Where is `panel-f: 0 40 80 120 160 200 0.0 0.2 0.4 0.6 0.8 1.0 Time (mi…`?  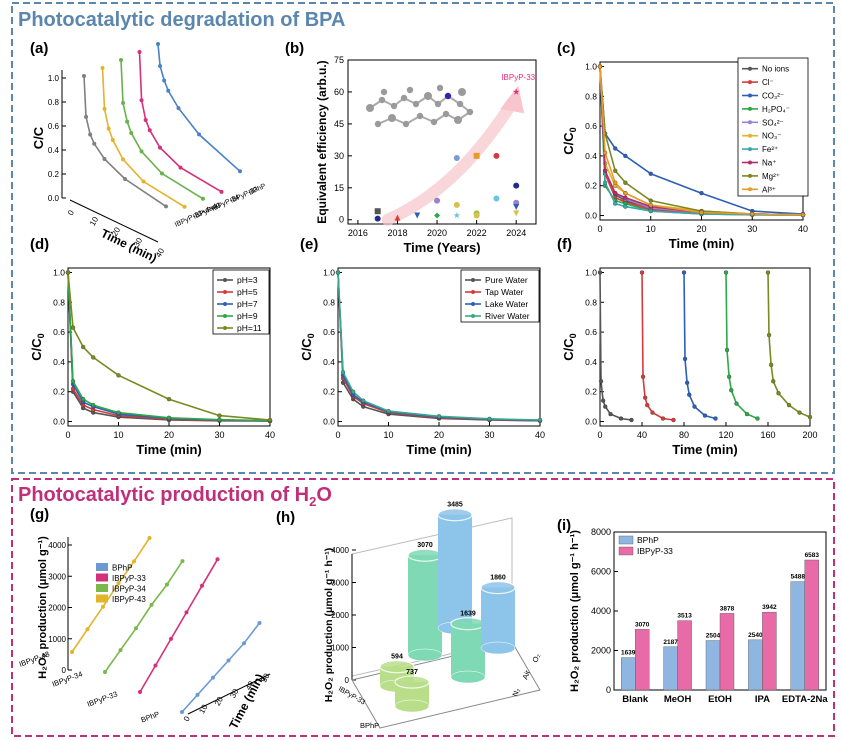 panel-f: 0 40 80 120 160 200 0.0 0.2 0.4 0.6 0.8 1.0 Time (mi… is located at coordinates (687, 346).